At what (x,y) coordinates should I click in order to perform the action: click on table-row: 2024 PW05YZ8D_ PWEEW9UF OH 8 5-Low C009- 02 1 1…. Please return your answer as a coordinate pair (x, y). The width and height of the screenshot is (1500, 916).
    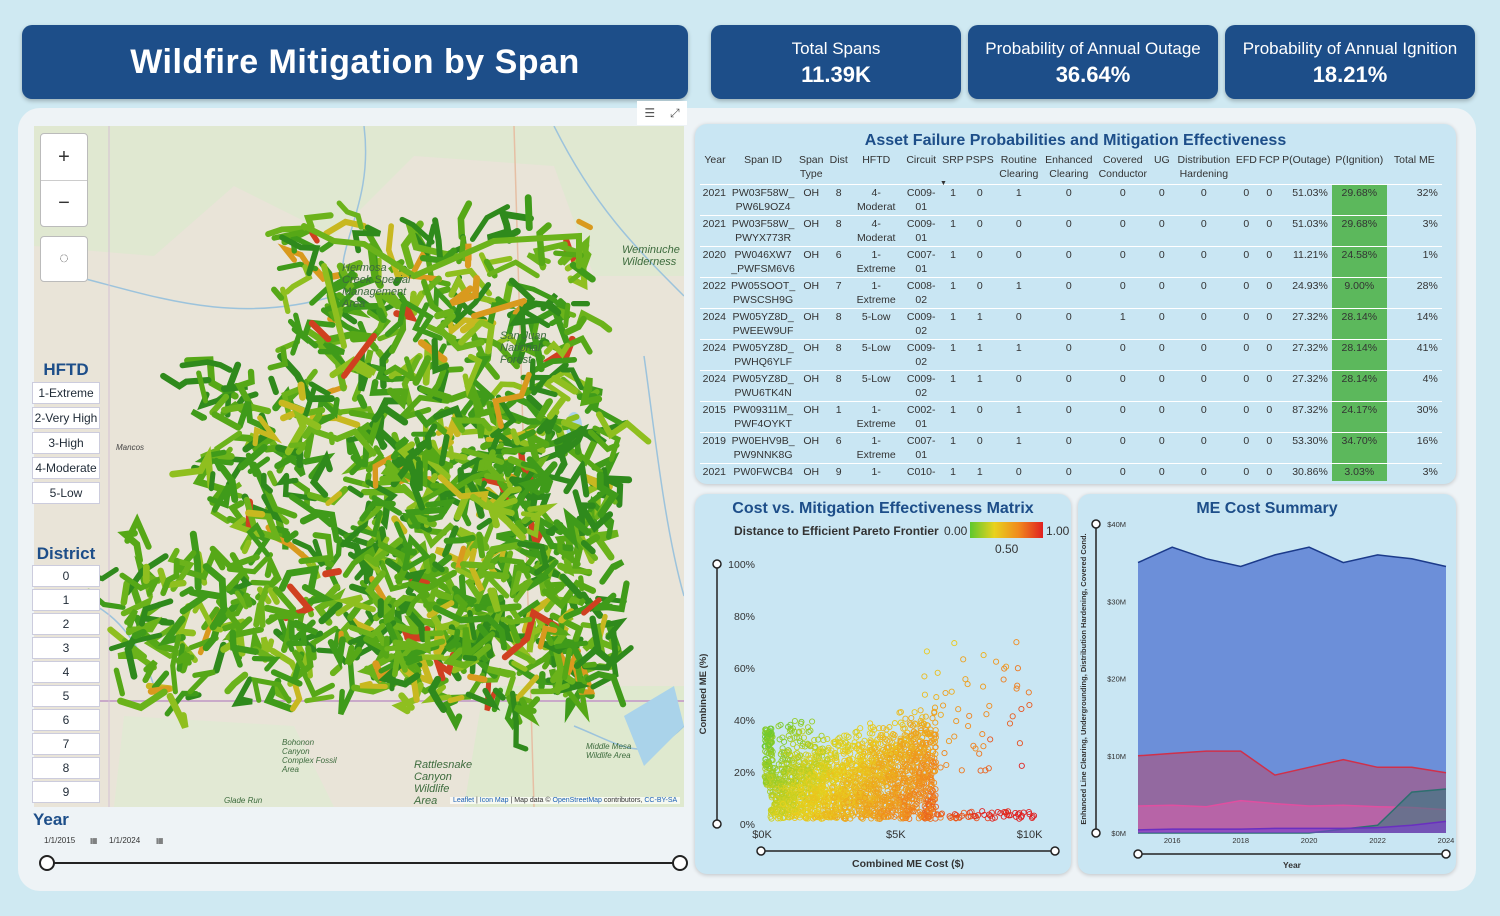
    Looking at the image, I should click on (1071, 323).